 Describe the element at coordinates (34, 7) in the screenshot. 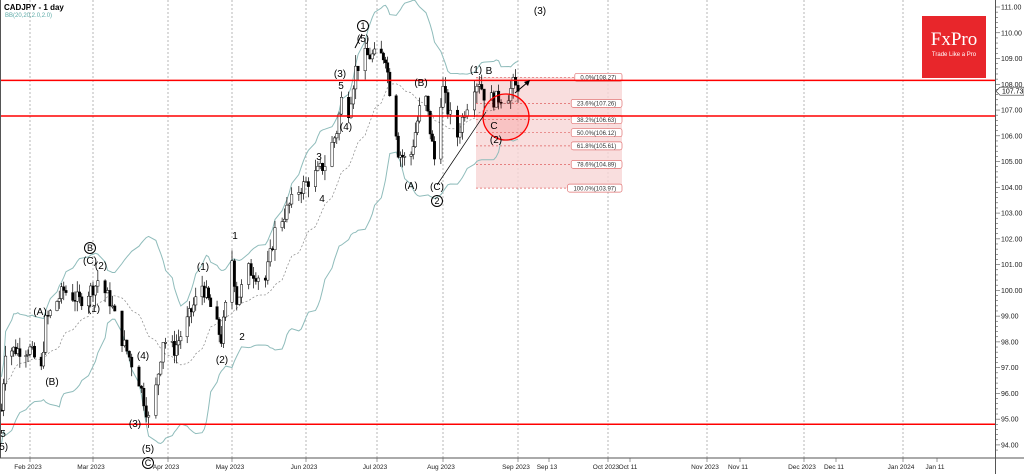

I see `chart-title: CADJPY - 1 day` at that location.